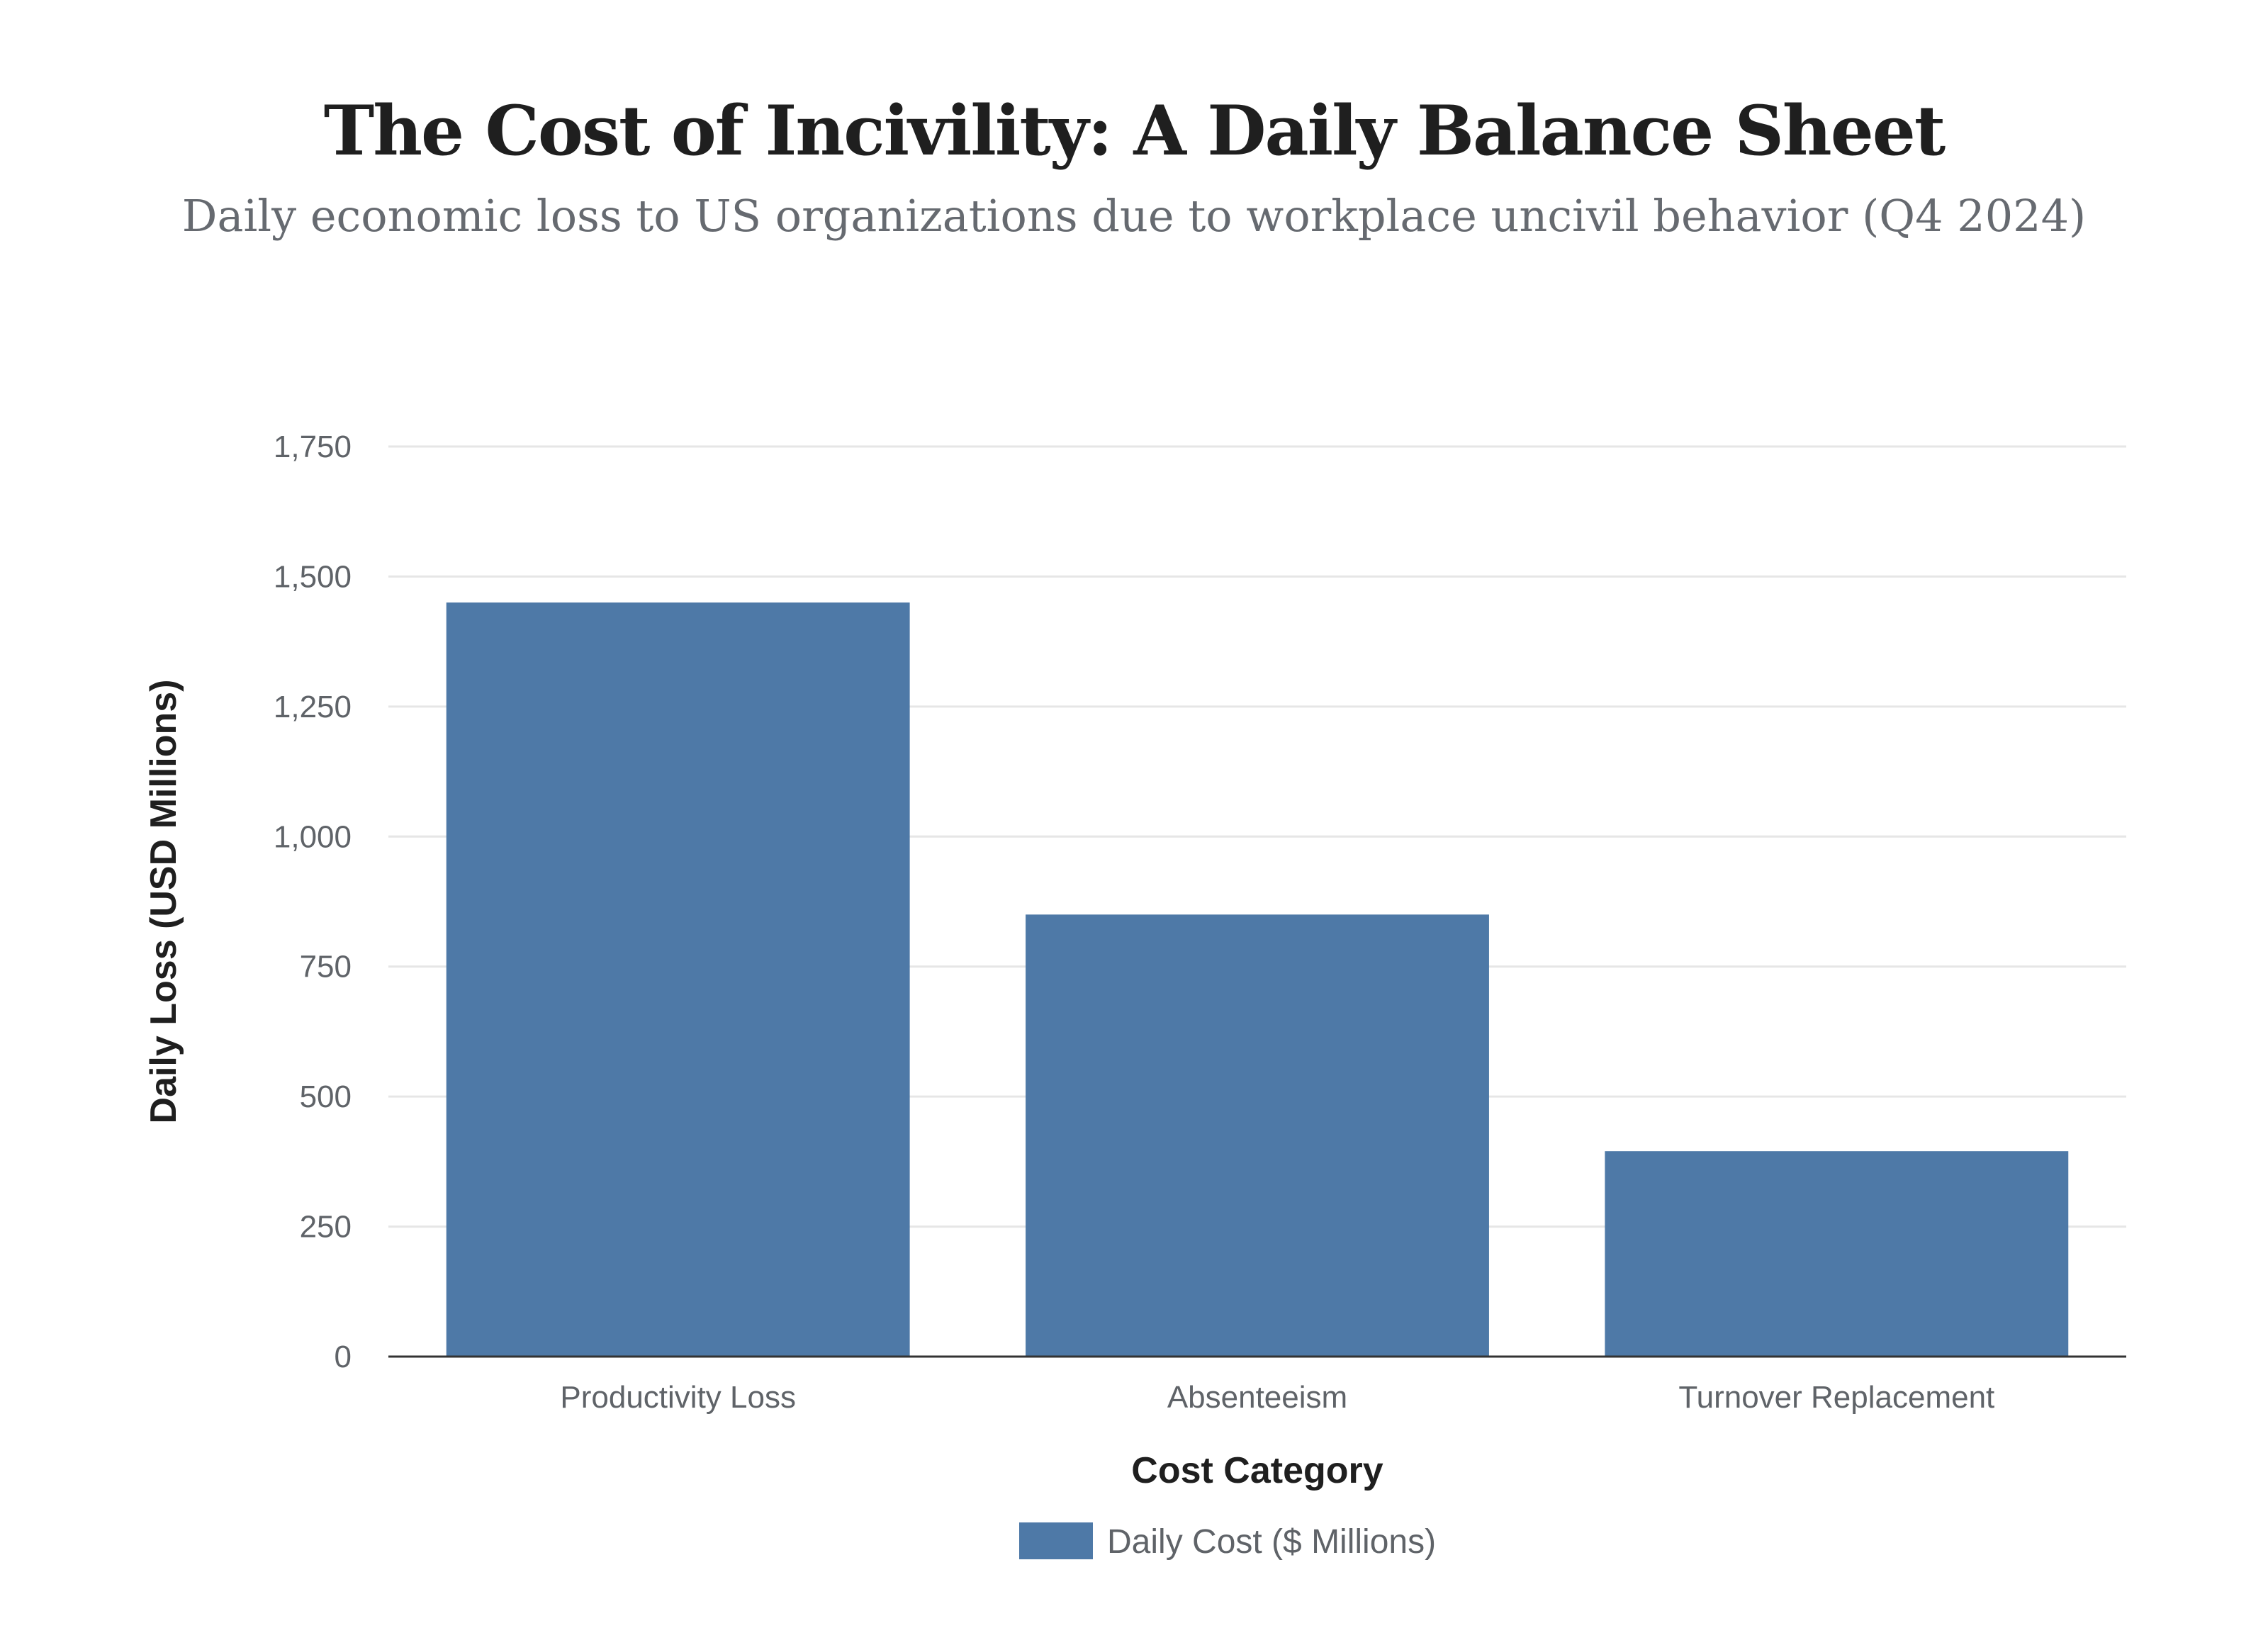  I want to click on legend: Daily Cost ($ Millions), so click(1227, 1541).